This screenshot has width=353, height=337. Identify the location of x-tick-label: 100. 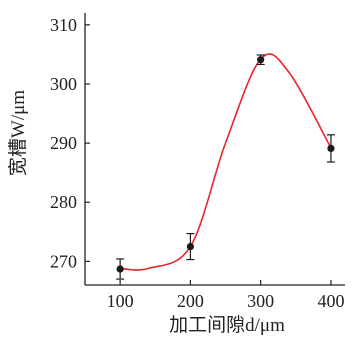
(120, 301).